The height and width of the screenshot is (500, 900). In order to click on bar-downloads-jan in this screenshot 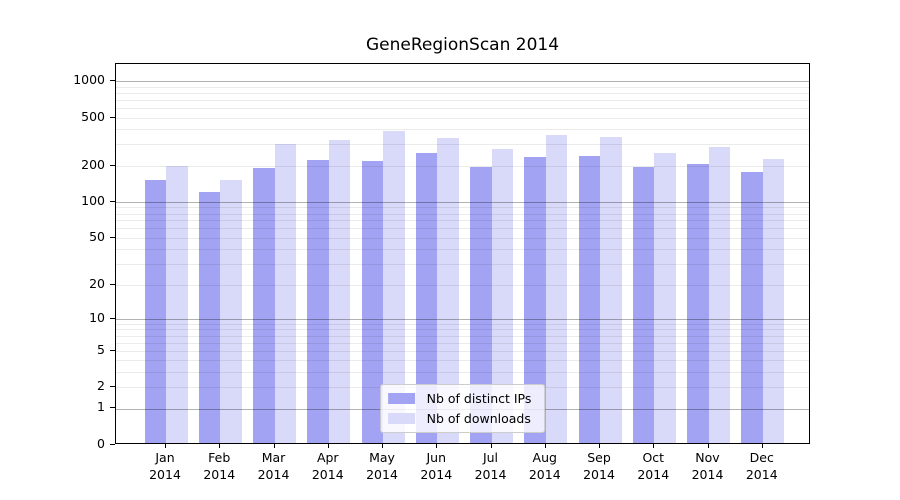, I will do `click(177, 304)`.